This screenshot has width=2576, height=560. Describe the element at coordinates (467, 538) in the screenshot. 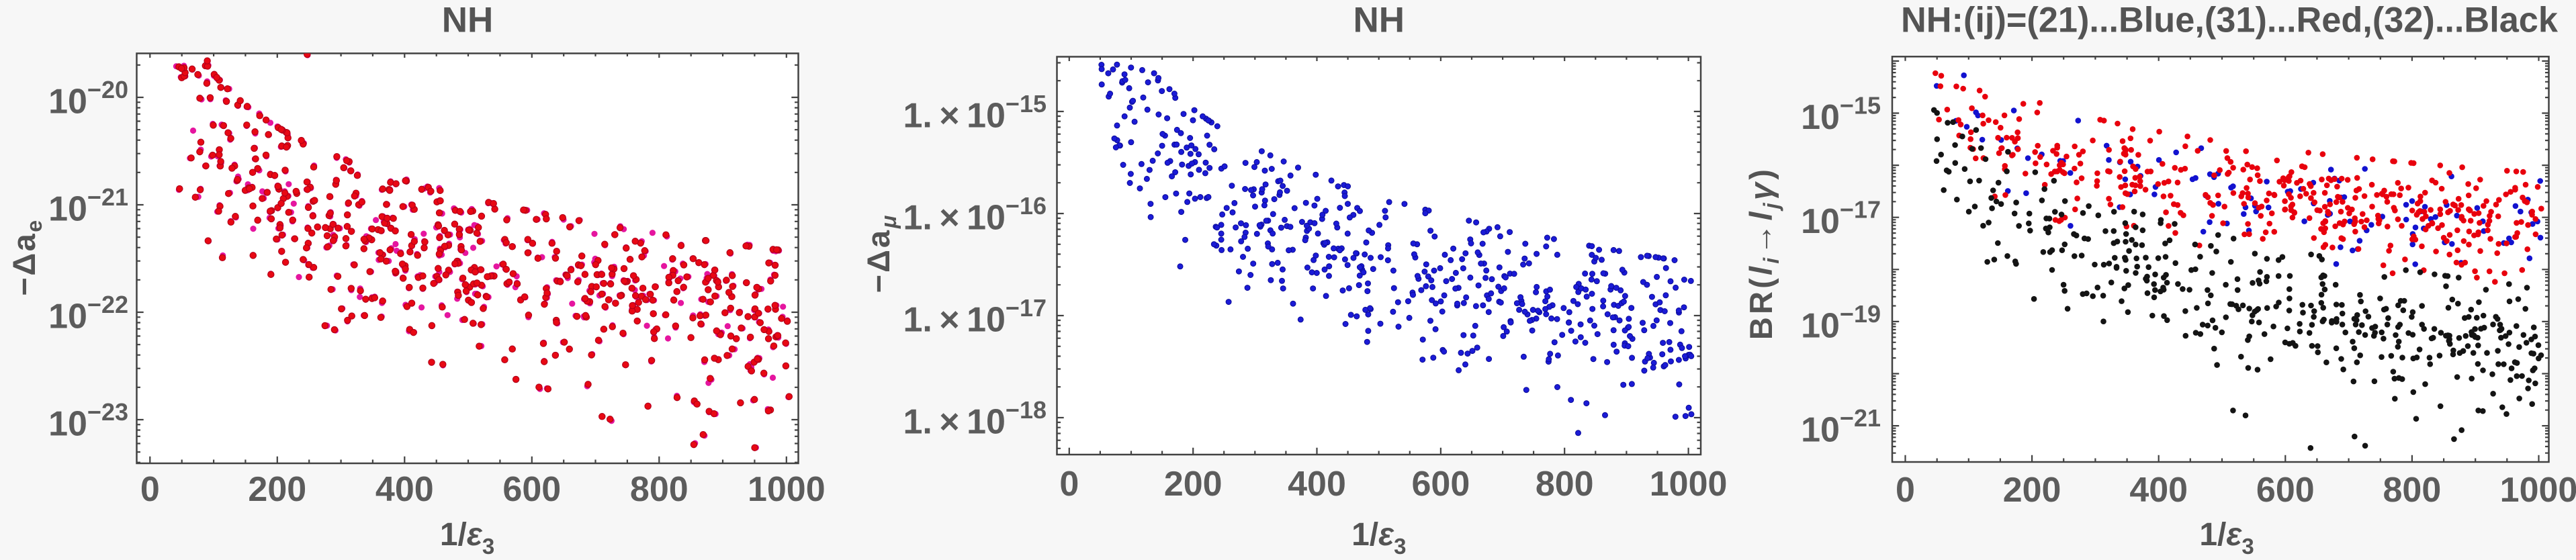

I see `svg-text: 1/ε3` at that location.